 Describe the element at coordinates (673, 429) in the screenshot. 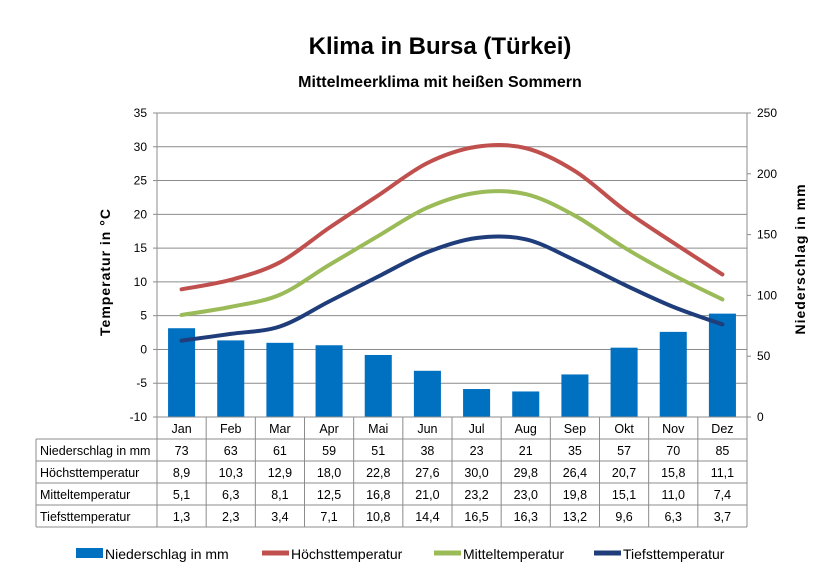

I see `table-month-nov: Nov` at that location.